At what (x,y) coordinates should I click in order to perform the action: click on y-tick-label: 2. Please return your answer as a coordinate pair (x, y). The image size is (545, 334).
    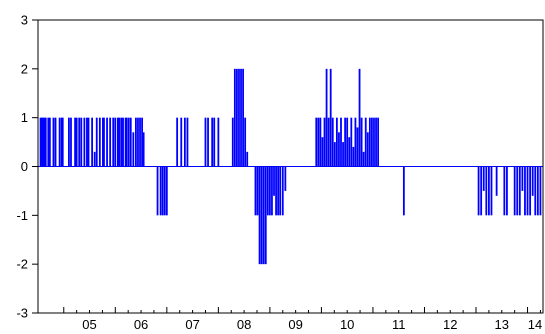
    Looking at the image, I should click on (24, 68).